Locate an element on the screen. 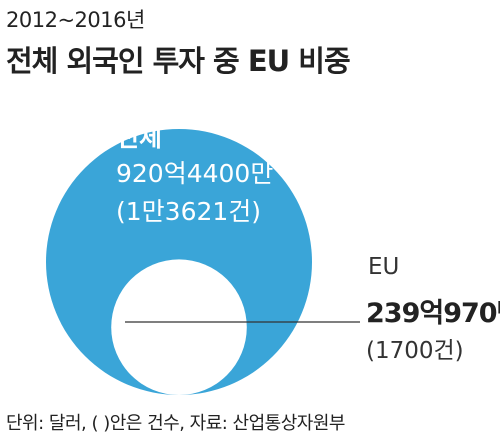 The height and width of the screenshot is (441, 500). eu-count-label: (1700건) is located at coordinates (415, 351).